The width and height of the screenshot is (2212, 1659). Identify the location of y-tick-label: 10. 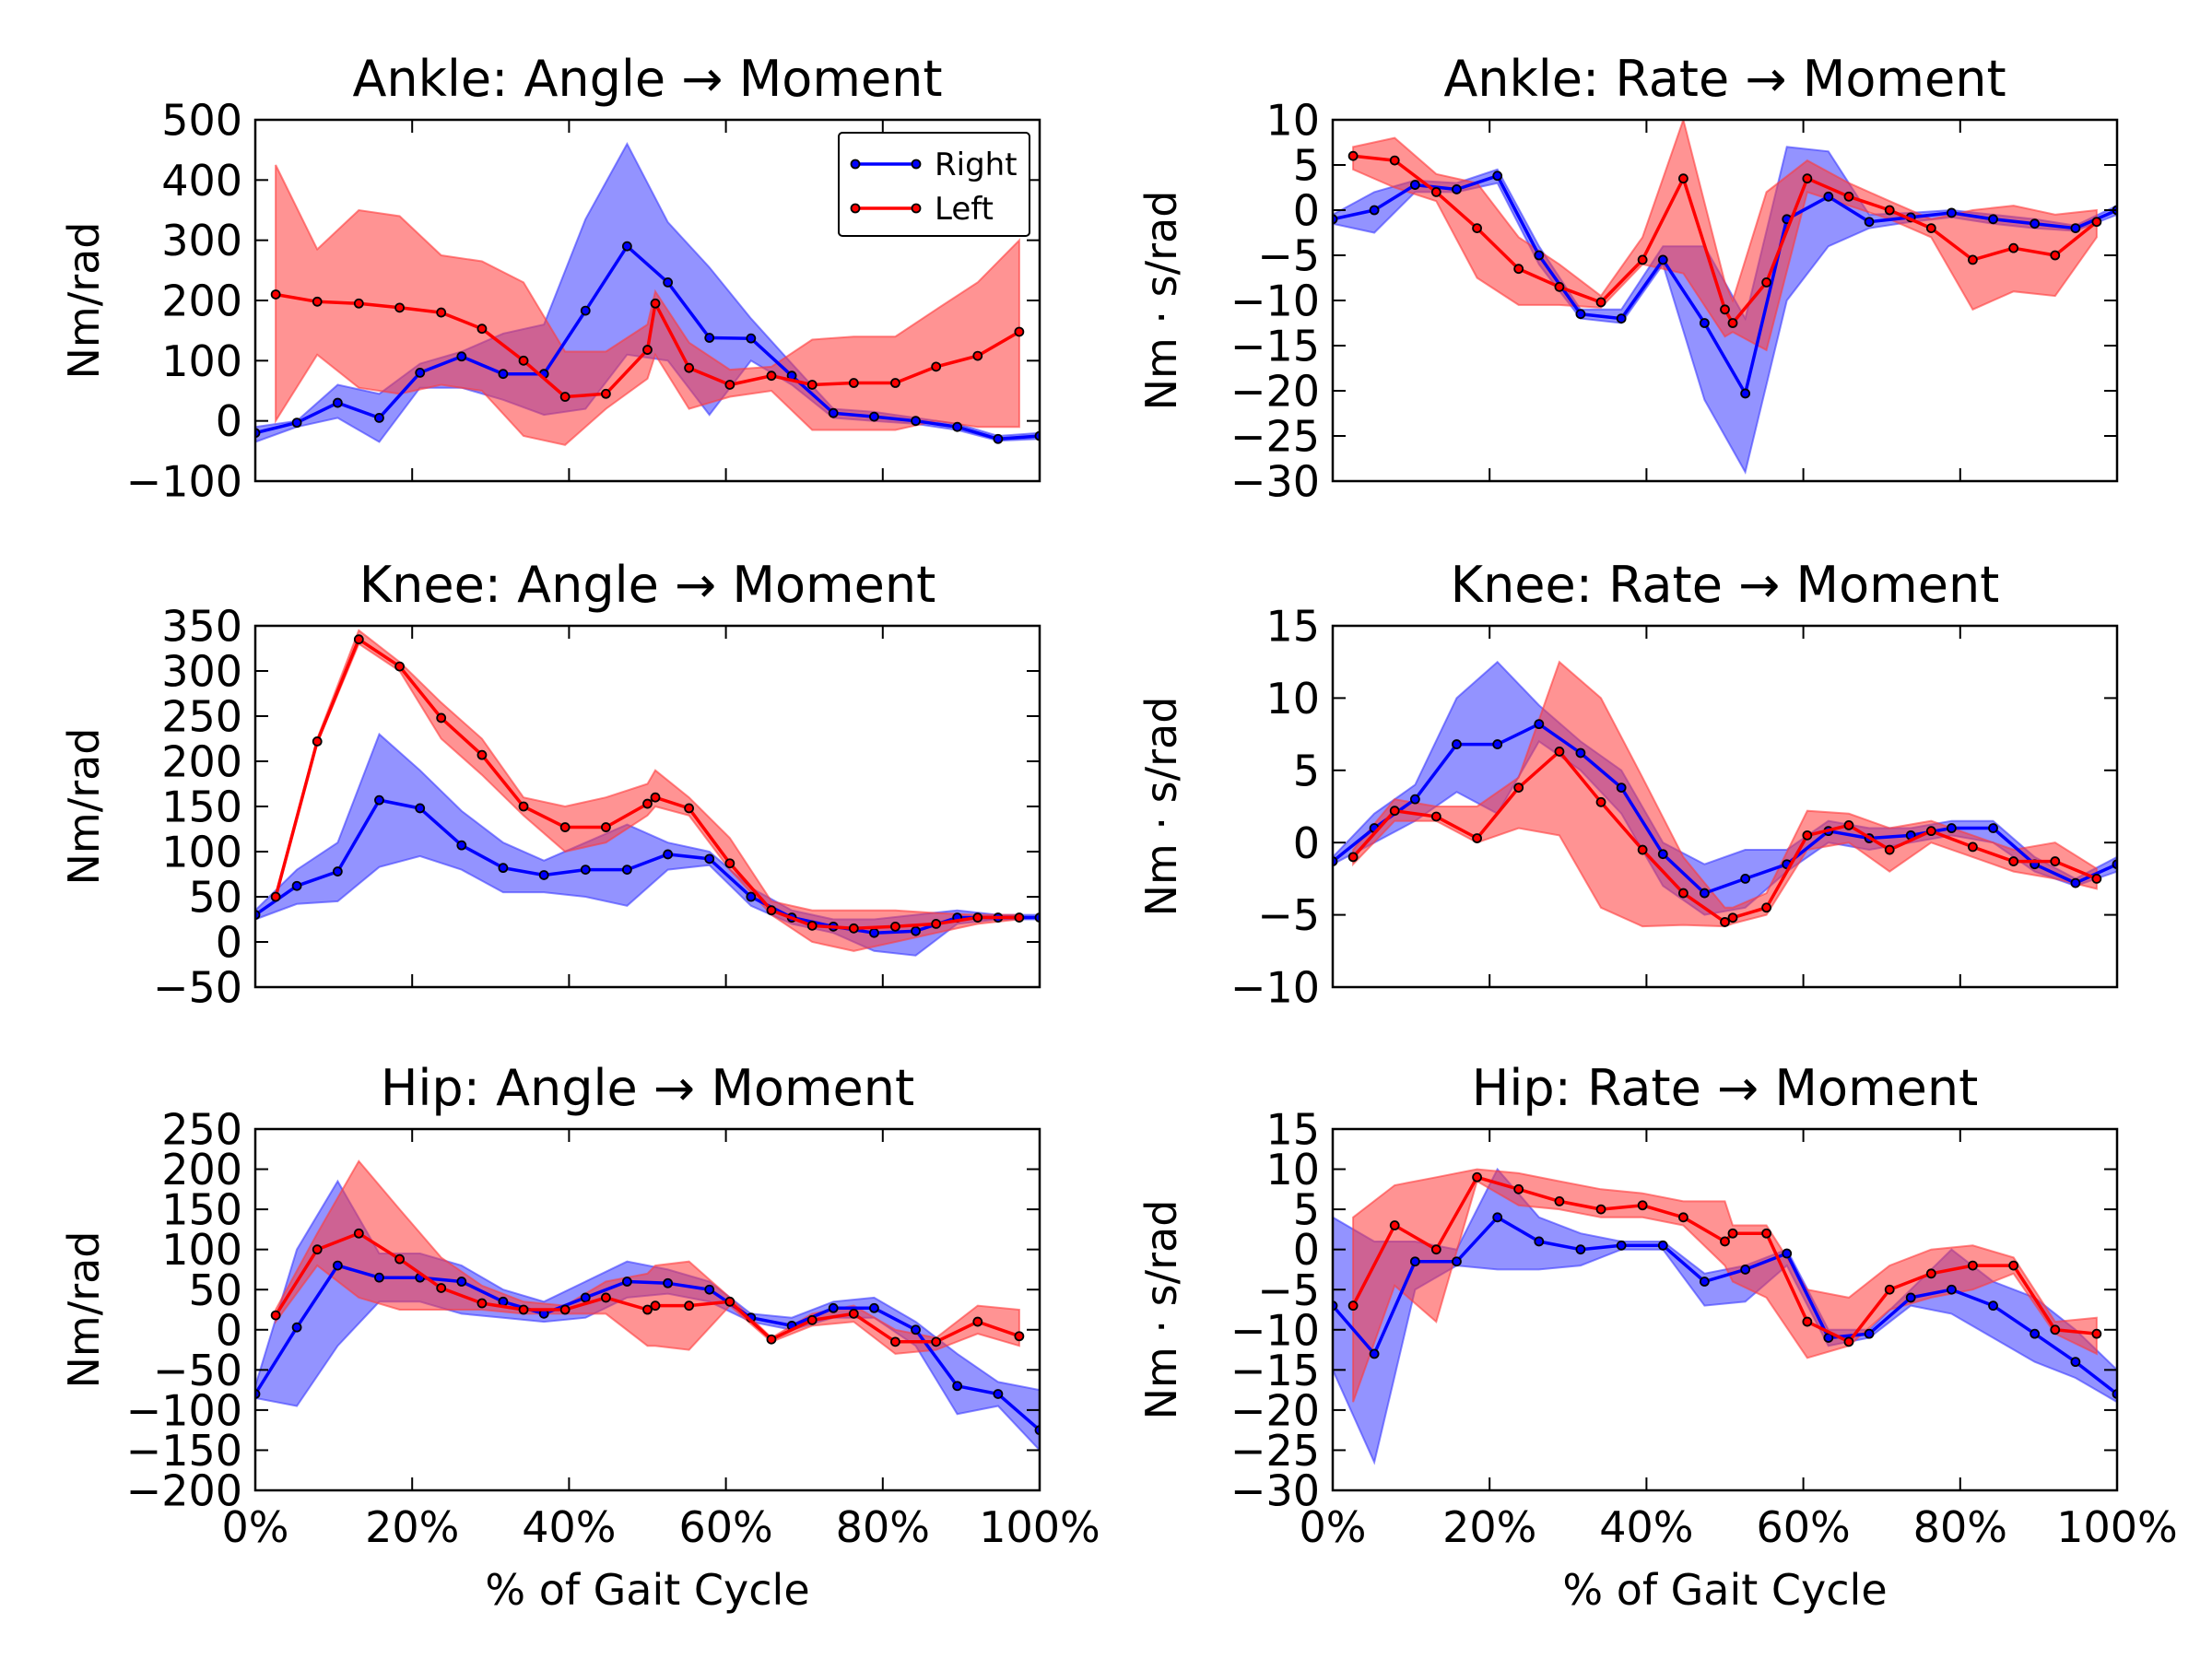
(1292, 121).